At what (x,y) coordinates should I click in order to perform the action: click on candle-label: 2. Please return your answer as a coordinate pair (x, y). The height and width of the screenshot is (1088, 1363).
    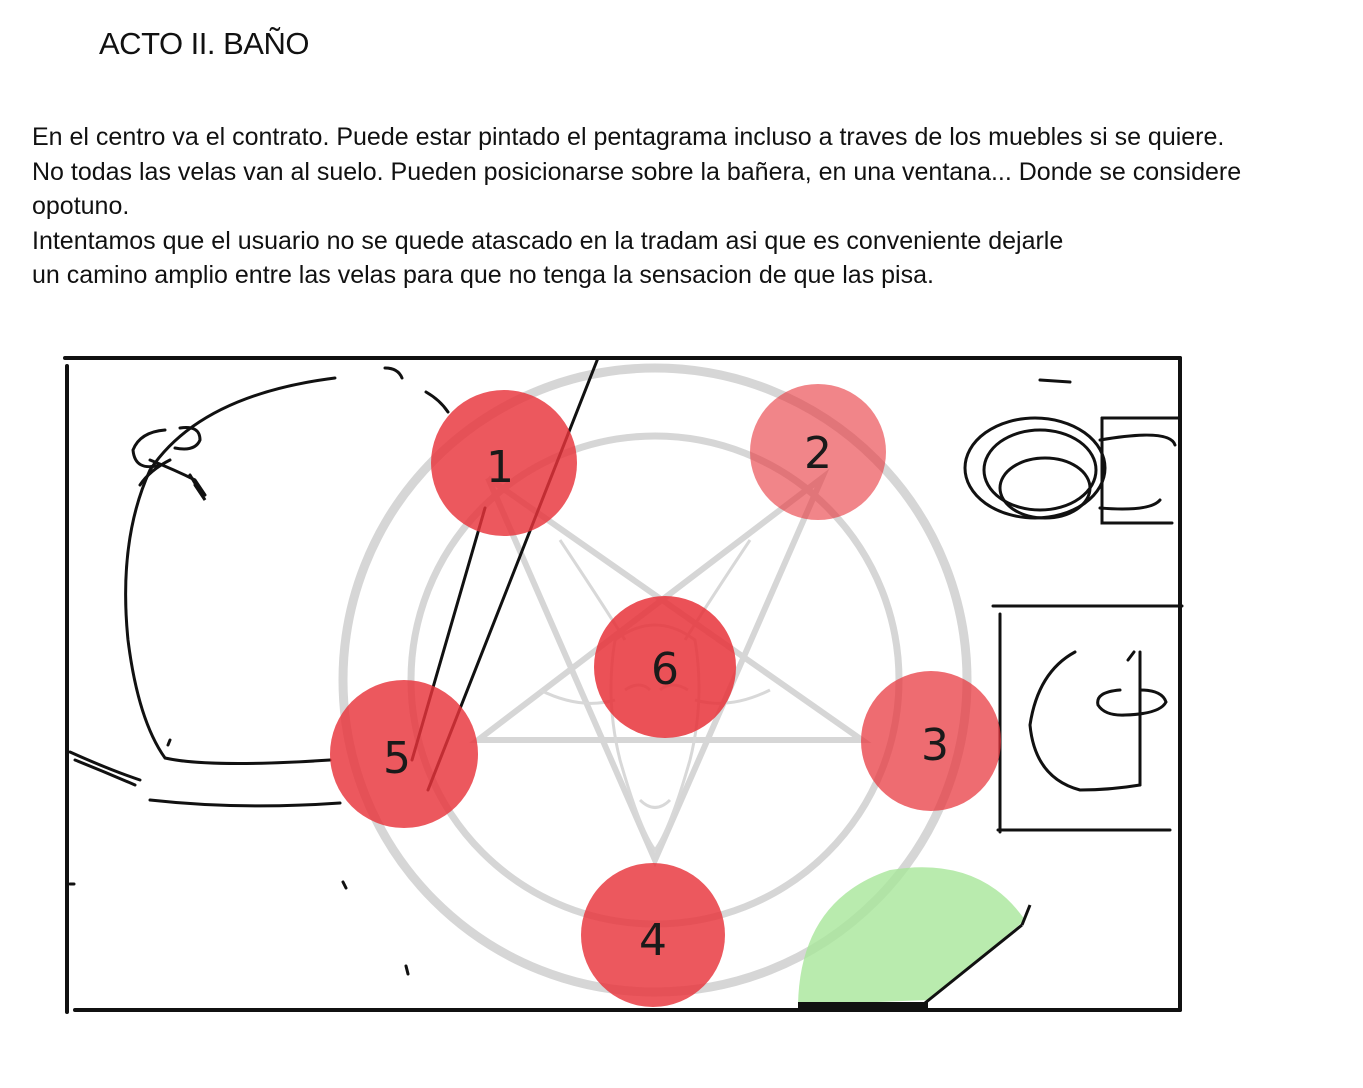
    Looking at the image, I should click on (818, 453).